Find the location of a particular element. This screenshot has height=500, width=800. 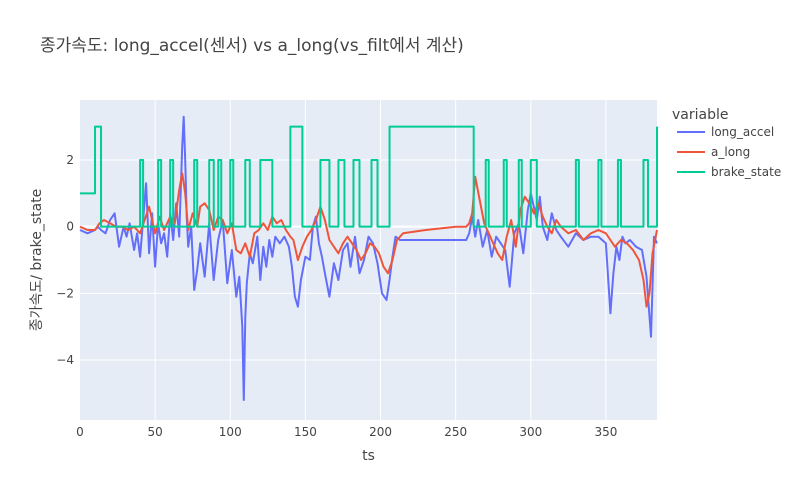

x-axis-title: ts is located at coordinates (368, 456).